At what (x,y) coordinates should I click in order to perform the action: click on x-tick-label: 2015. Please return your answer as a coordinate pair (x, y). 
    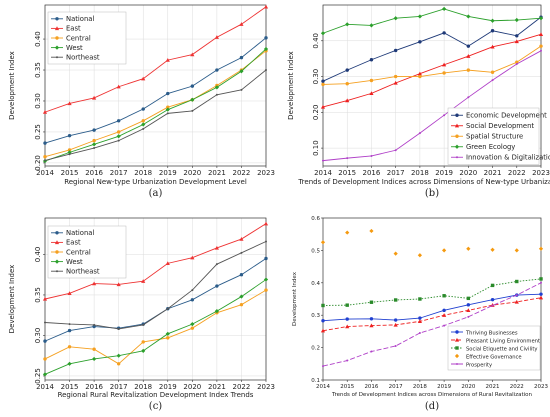
    Looking at the image, I should click on (70, 387).